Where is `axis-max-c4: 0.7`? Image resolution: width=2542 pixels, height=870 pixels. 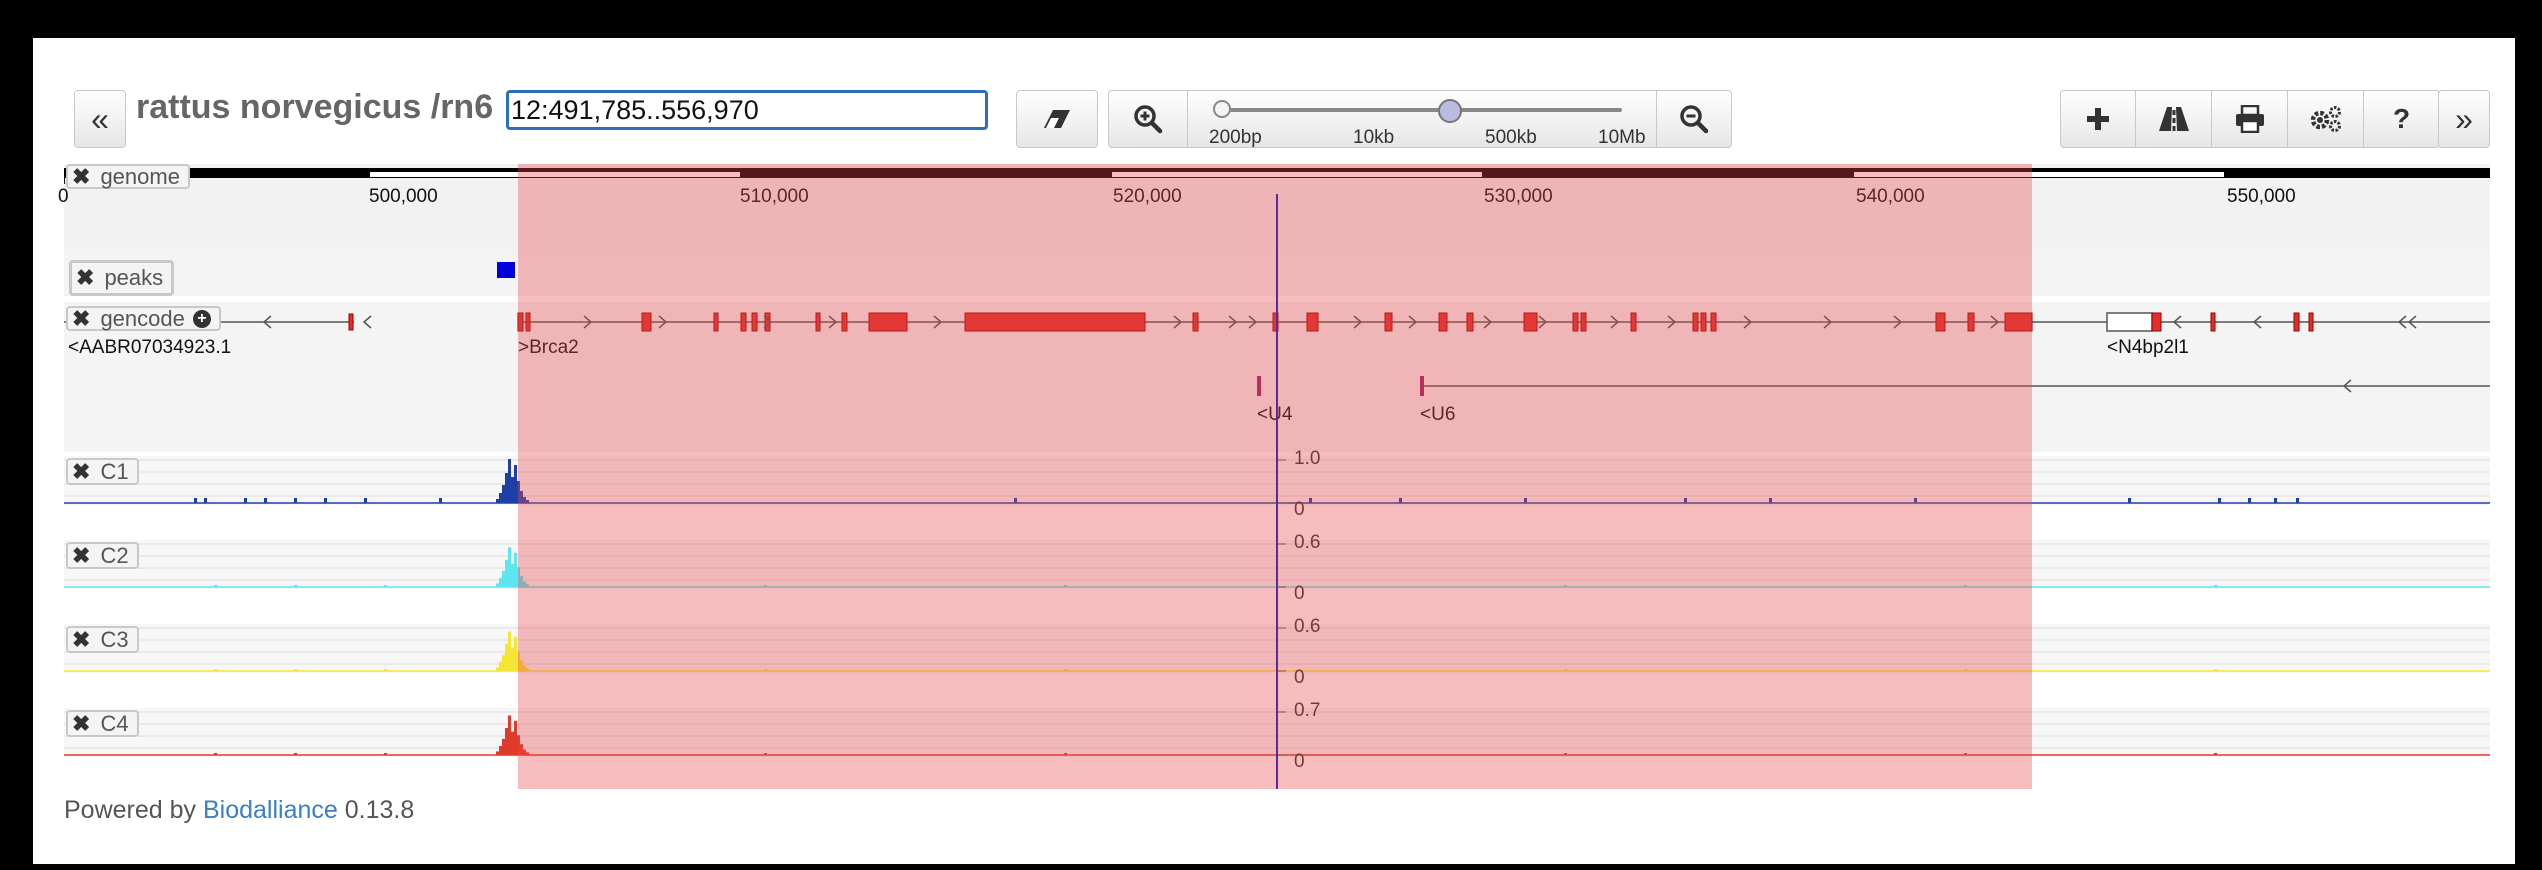
axis-max-c4: 0.7 is located at coordinates (1307, 710).